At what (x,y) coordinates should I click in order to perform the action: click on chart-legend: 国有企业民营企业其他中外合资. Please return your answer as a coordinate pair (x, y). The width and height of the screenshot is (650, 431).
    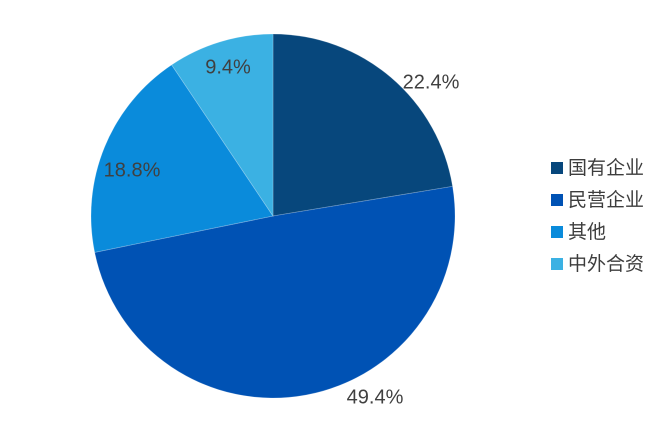
    Looking at the image, I should click on (597, 216).